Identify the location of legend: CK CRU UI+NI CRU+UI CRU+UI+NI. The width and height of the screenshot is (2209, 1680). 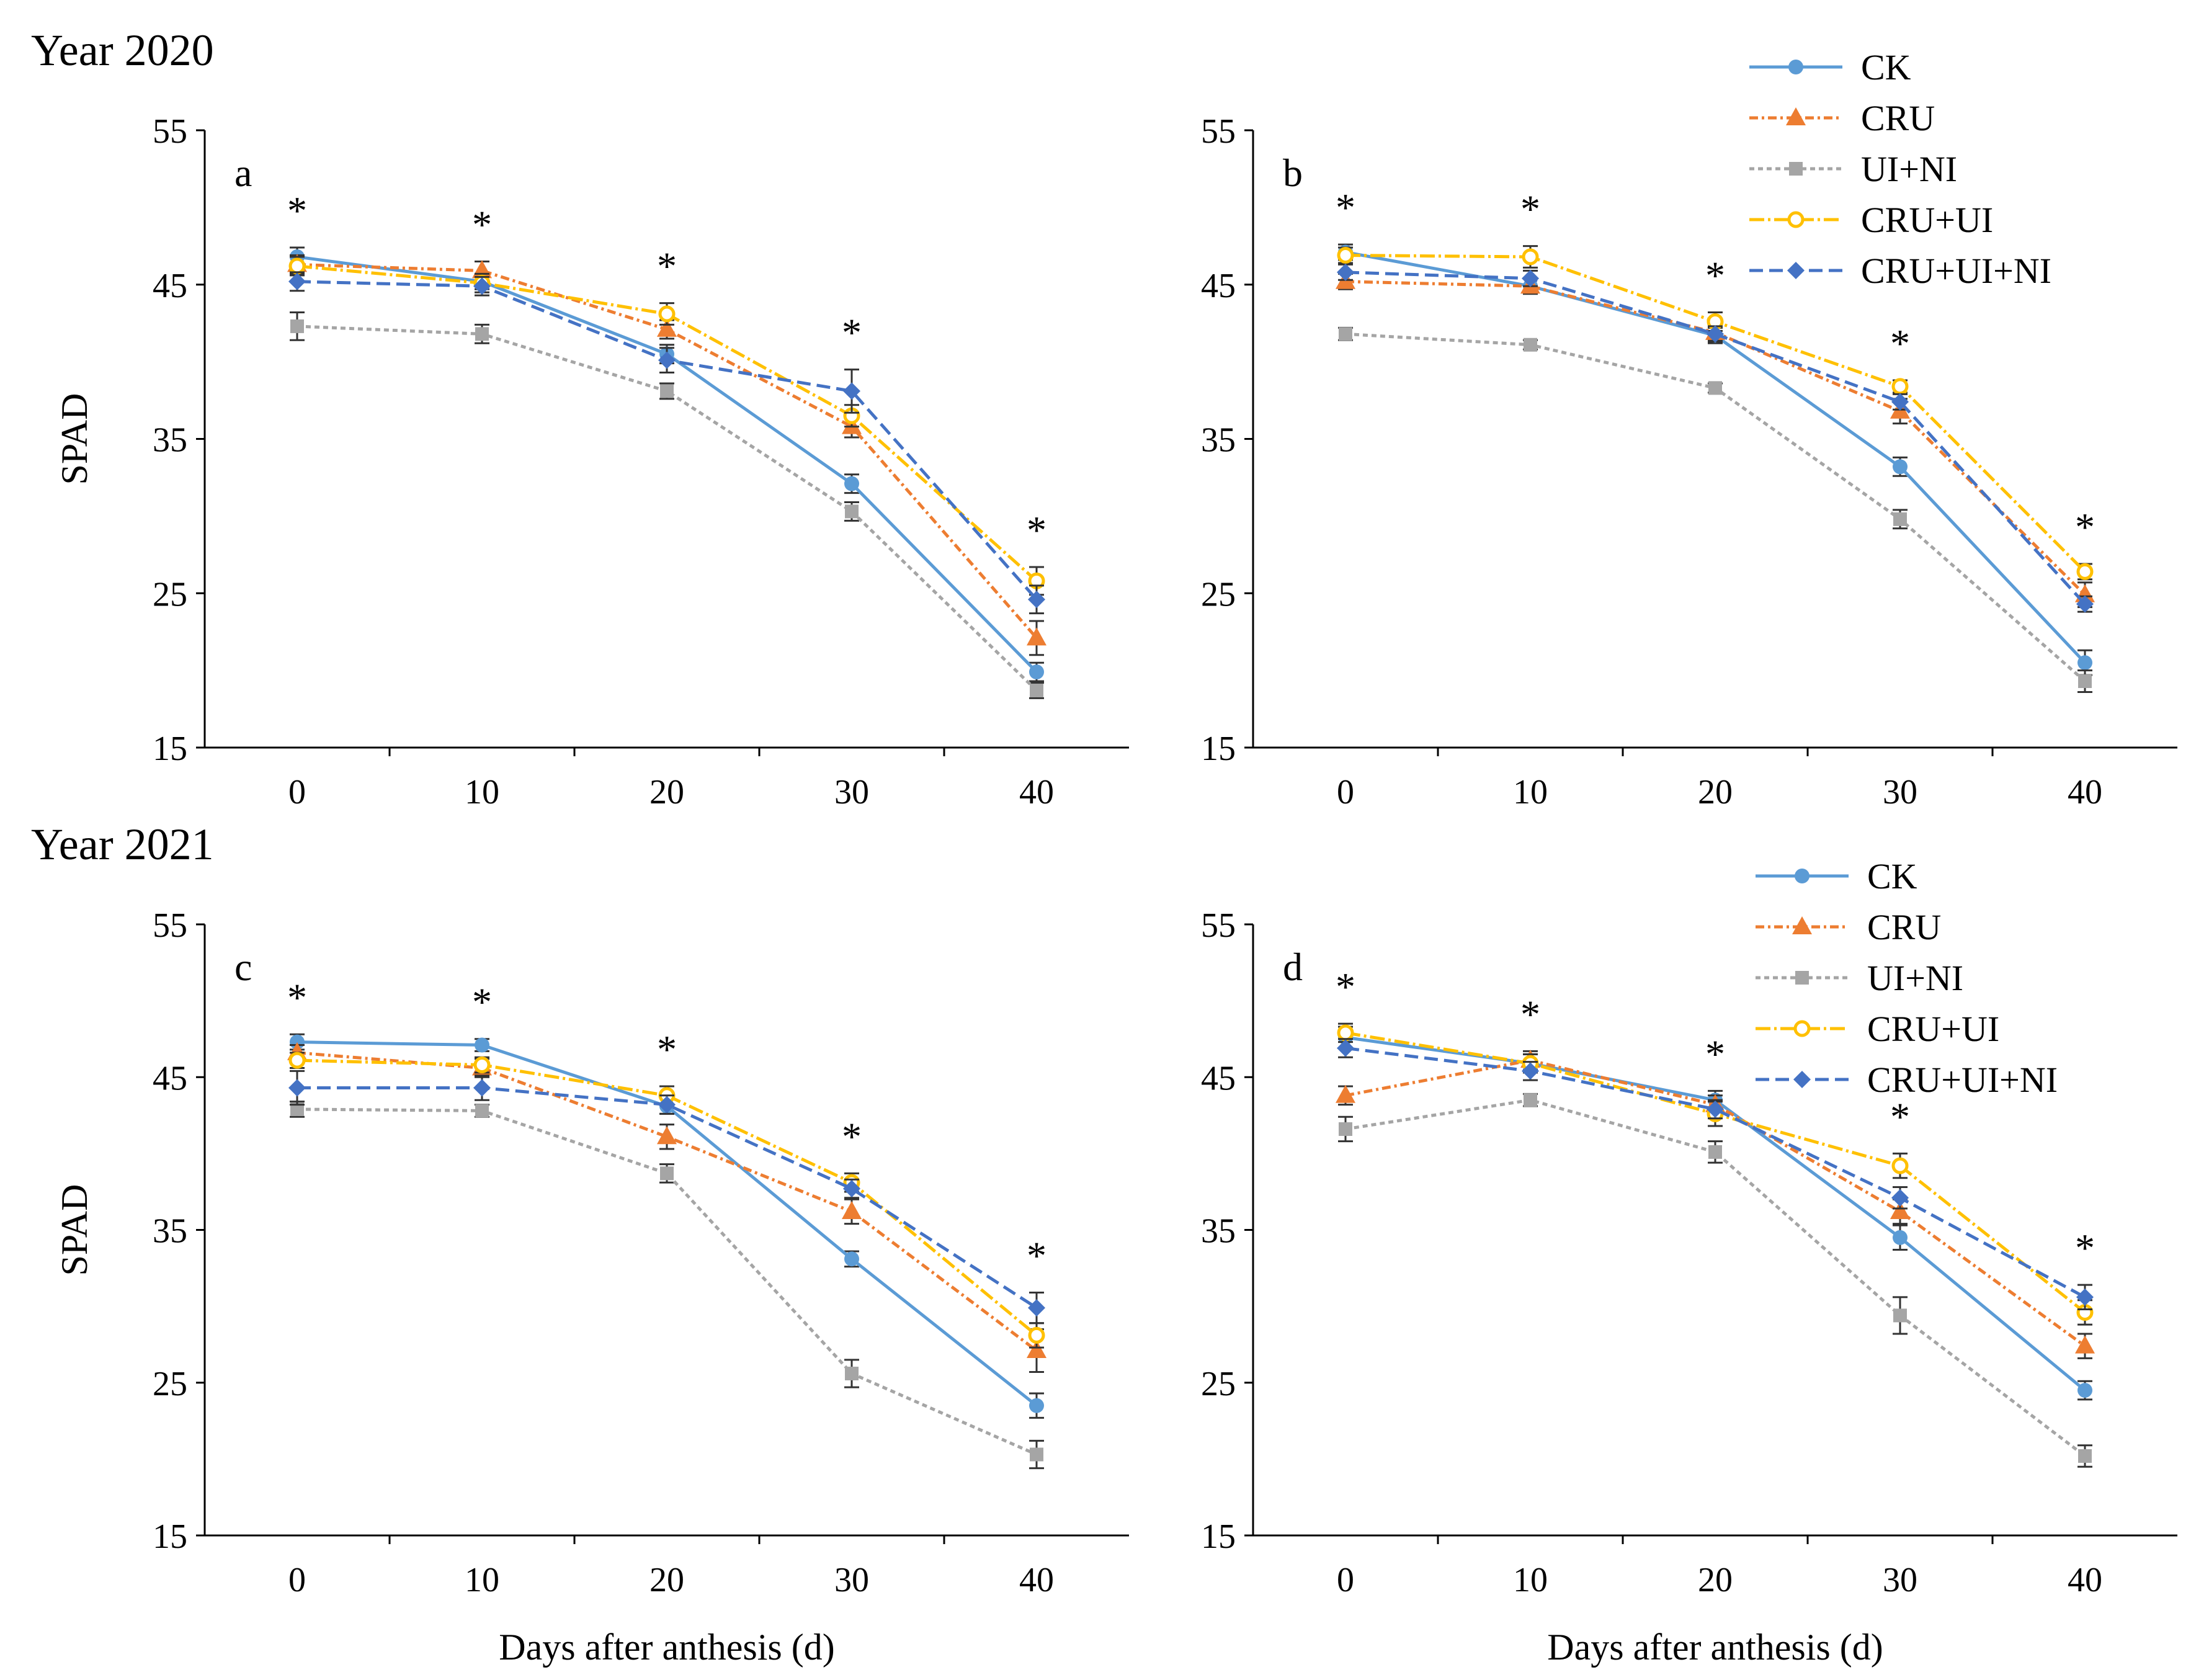
(1907, 978).